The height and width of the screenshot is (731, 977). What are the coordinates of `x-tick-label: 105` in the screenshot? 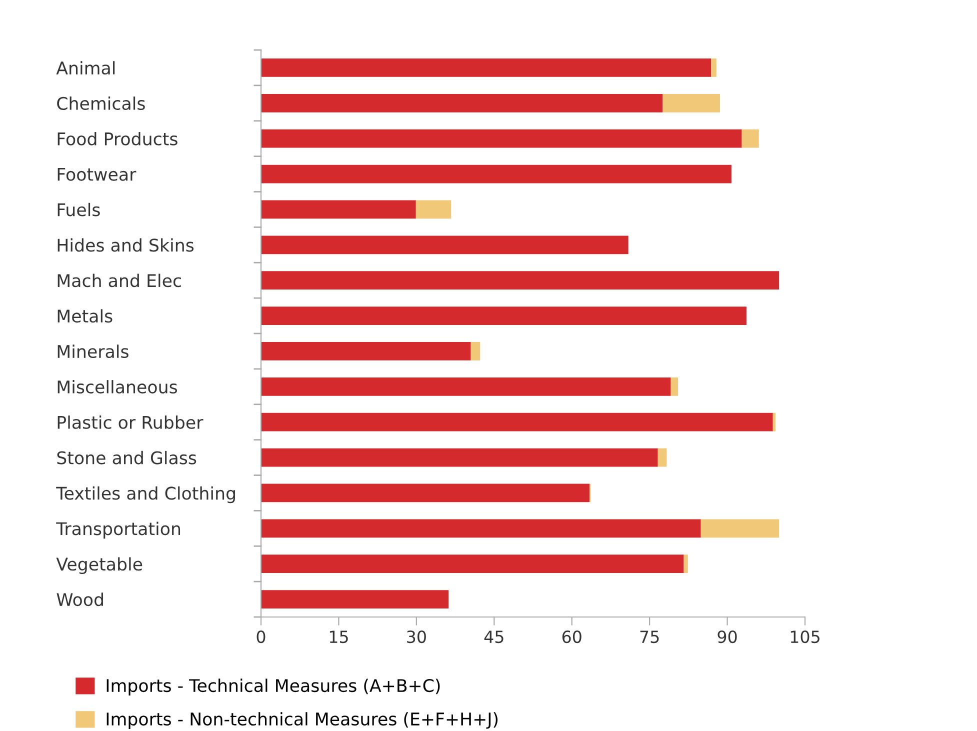 It's located at (805, 637).